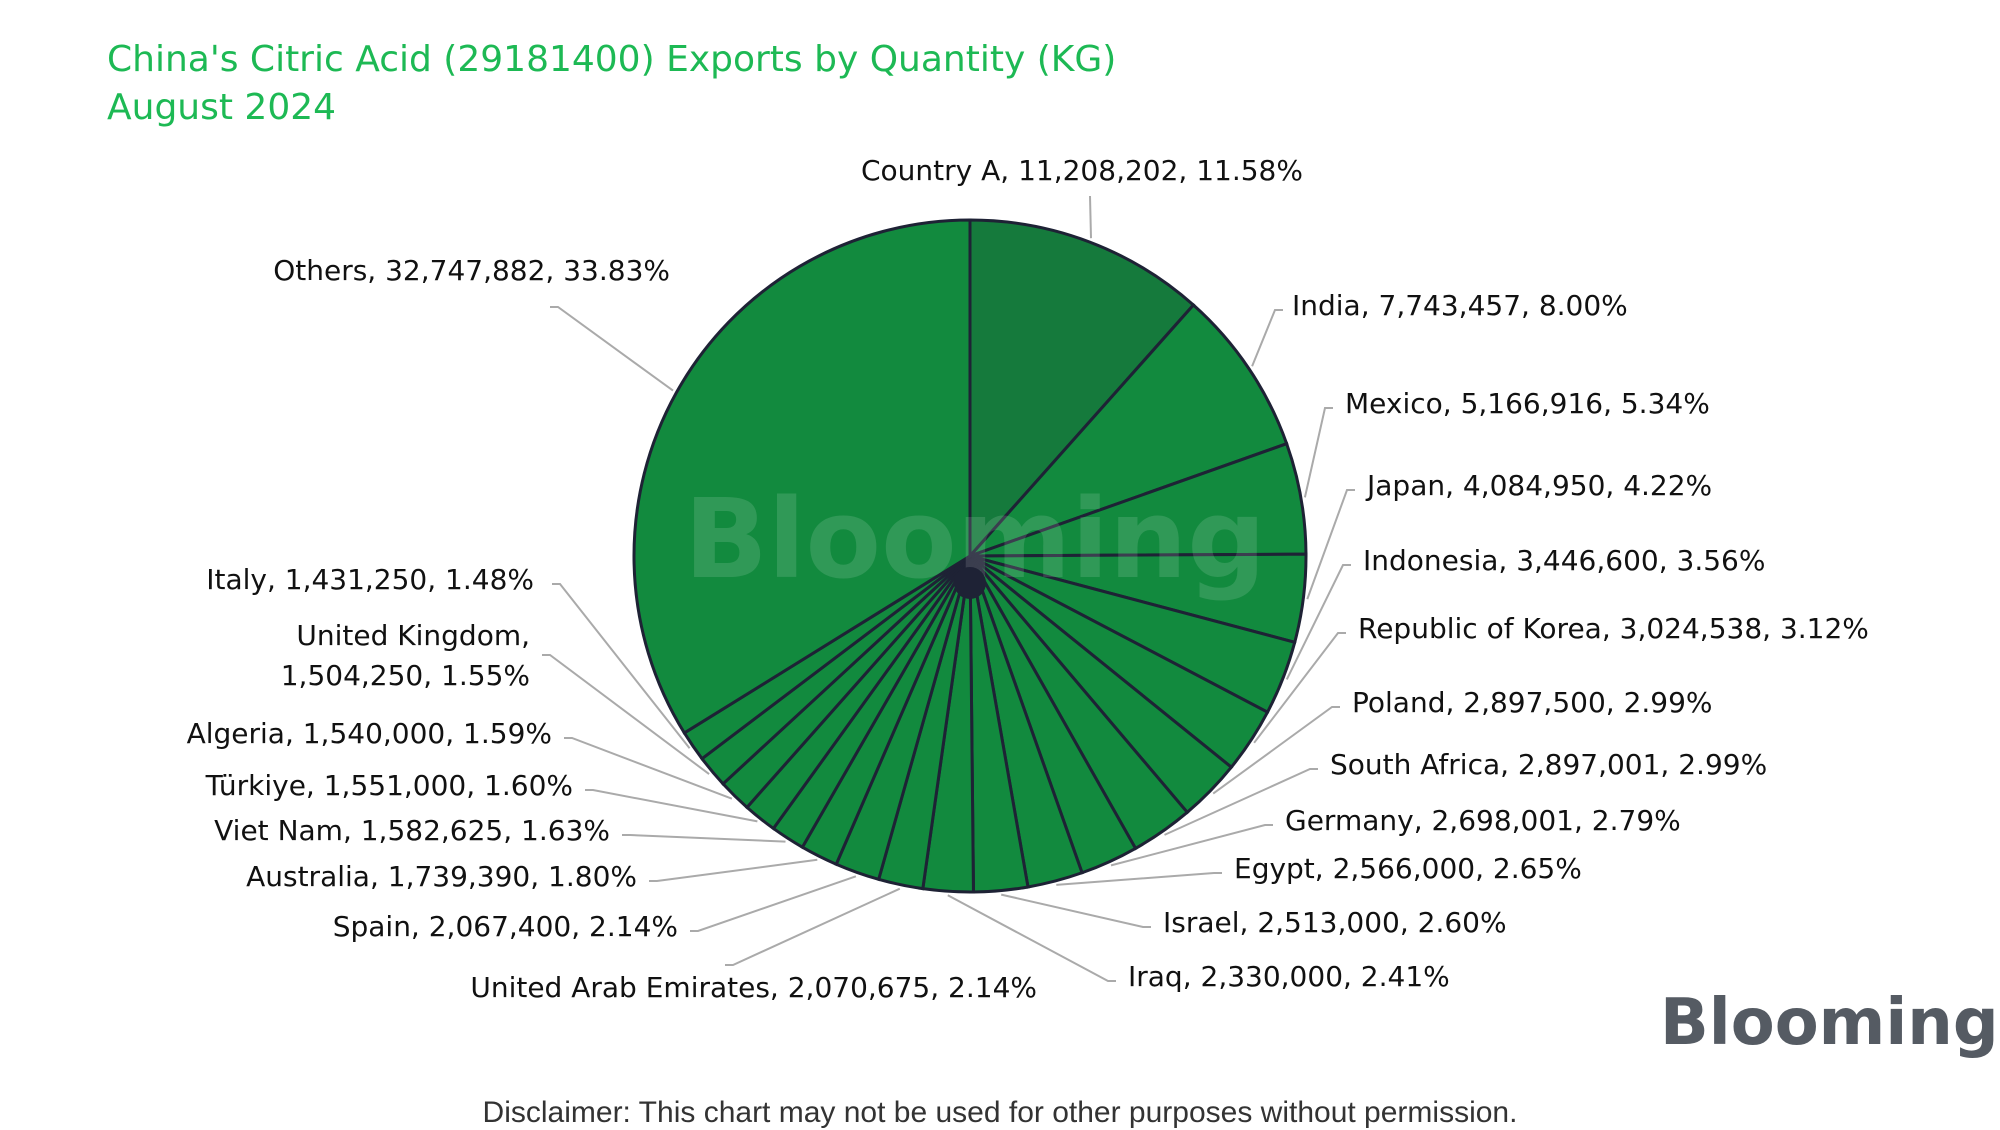 Image resolution: width=2000 pixels, height=1130 pixels. Describe the element at coordinates (441, 876) in the screenshot. I see `slice-label: Australia, 1,739,390, 1.80%` at that location.